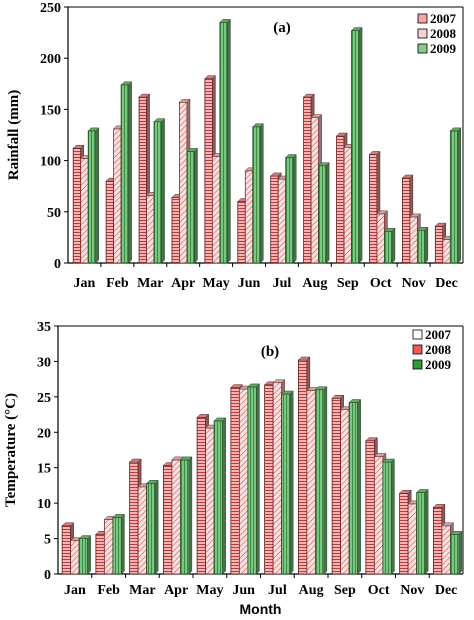  Describe the element at coordinates (270, 352) in the screenshot. I see `panel-title: (b)` at that location.